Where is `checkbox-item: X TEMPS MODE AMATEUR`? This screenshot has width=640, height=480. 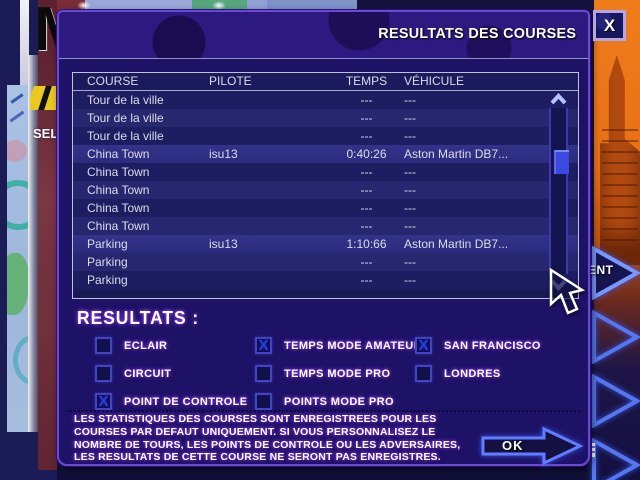 checkbox-item: X TEMPS MODE AMATEUR is located at coordinates (338, 345).